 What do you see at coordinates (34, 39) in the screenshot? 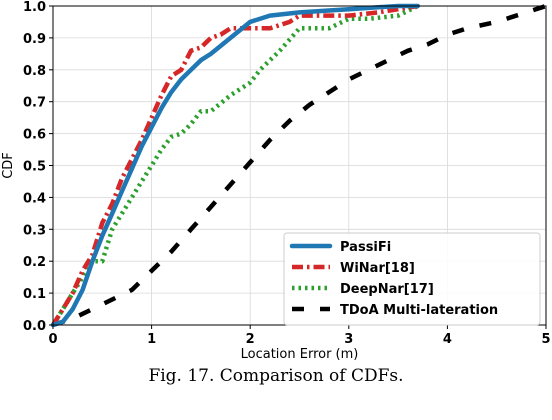
I see `y-tick-label: 0.9` at bounding box center [34, 39].